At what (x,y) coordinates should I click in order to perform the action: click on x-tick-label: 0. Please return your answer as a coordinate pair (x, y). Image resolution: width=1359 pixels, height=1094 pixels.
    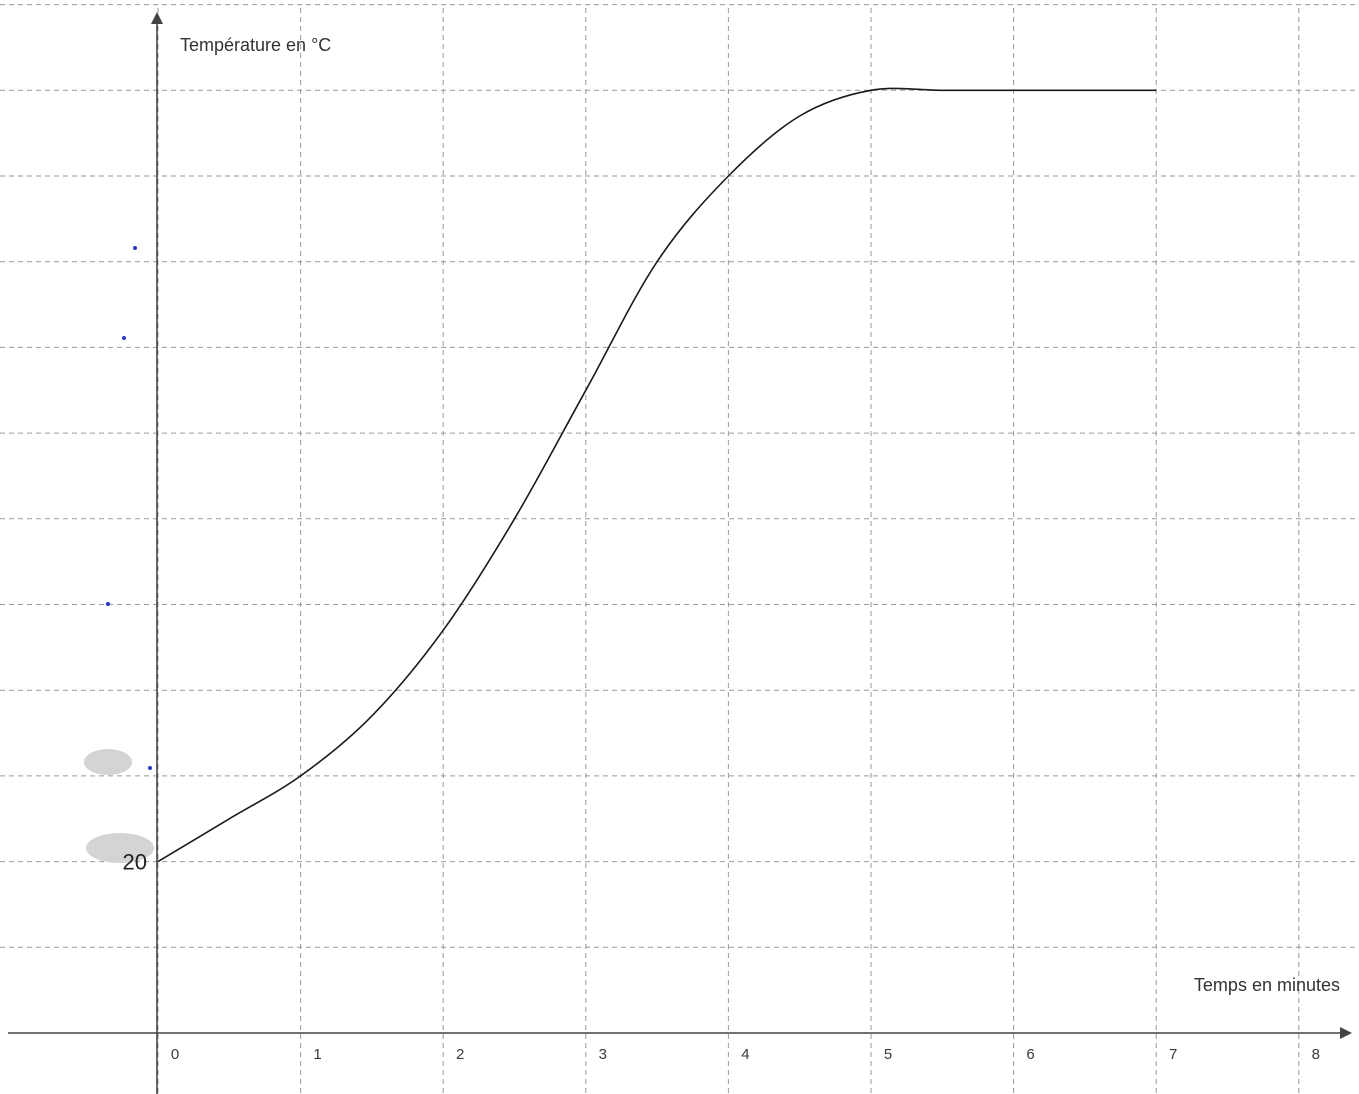
    Looking at the image, I should click on (175, 1054).